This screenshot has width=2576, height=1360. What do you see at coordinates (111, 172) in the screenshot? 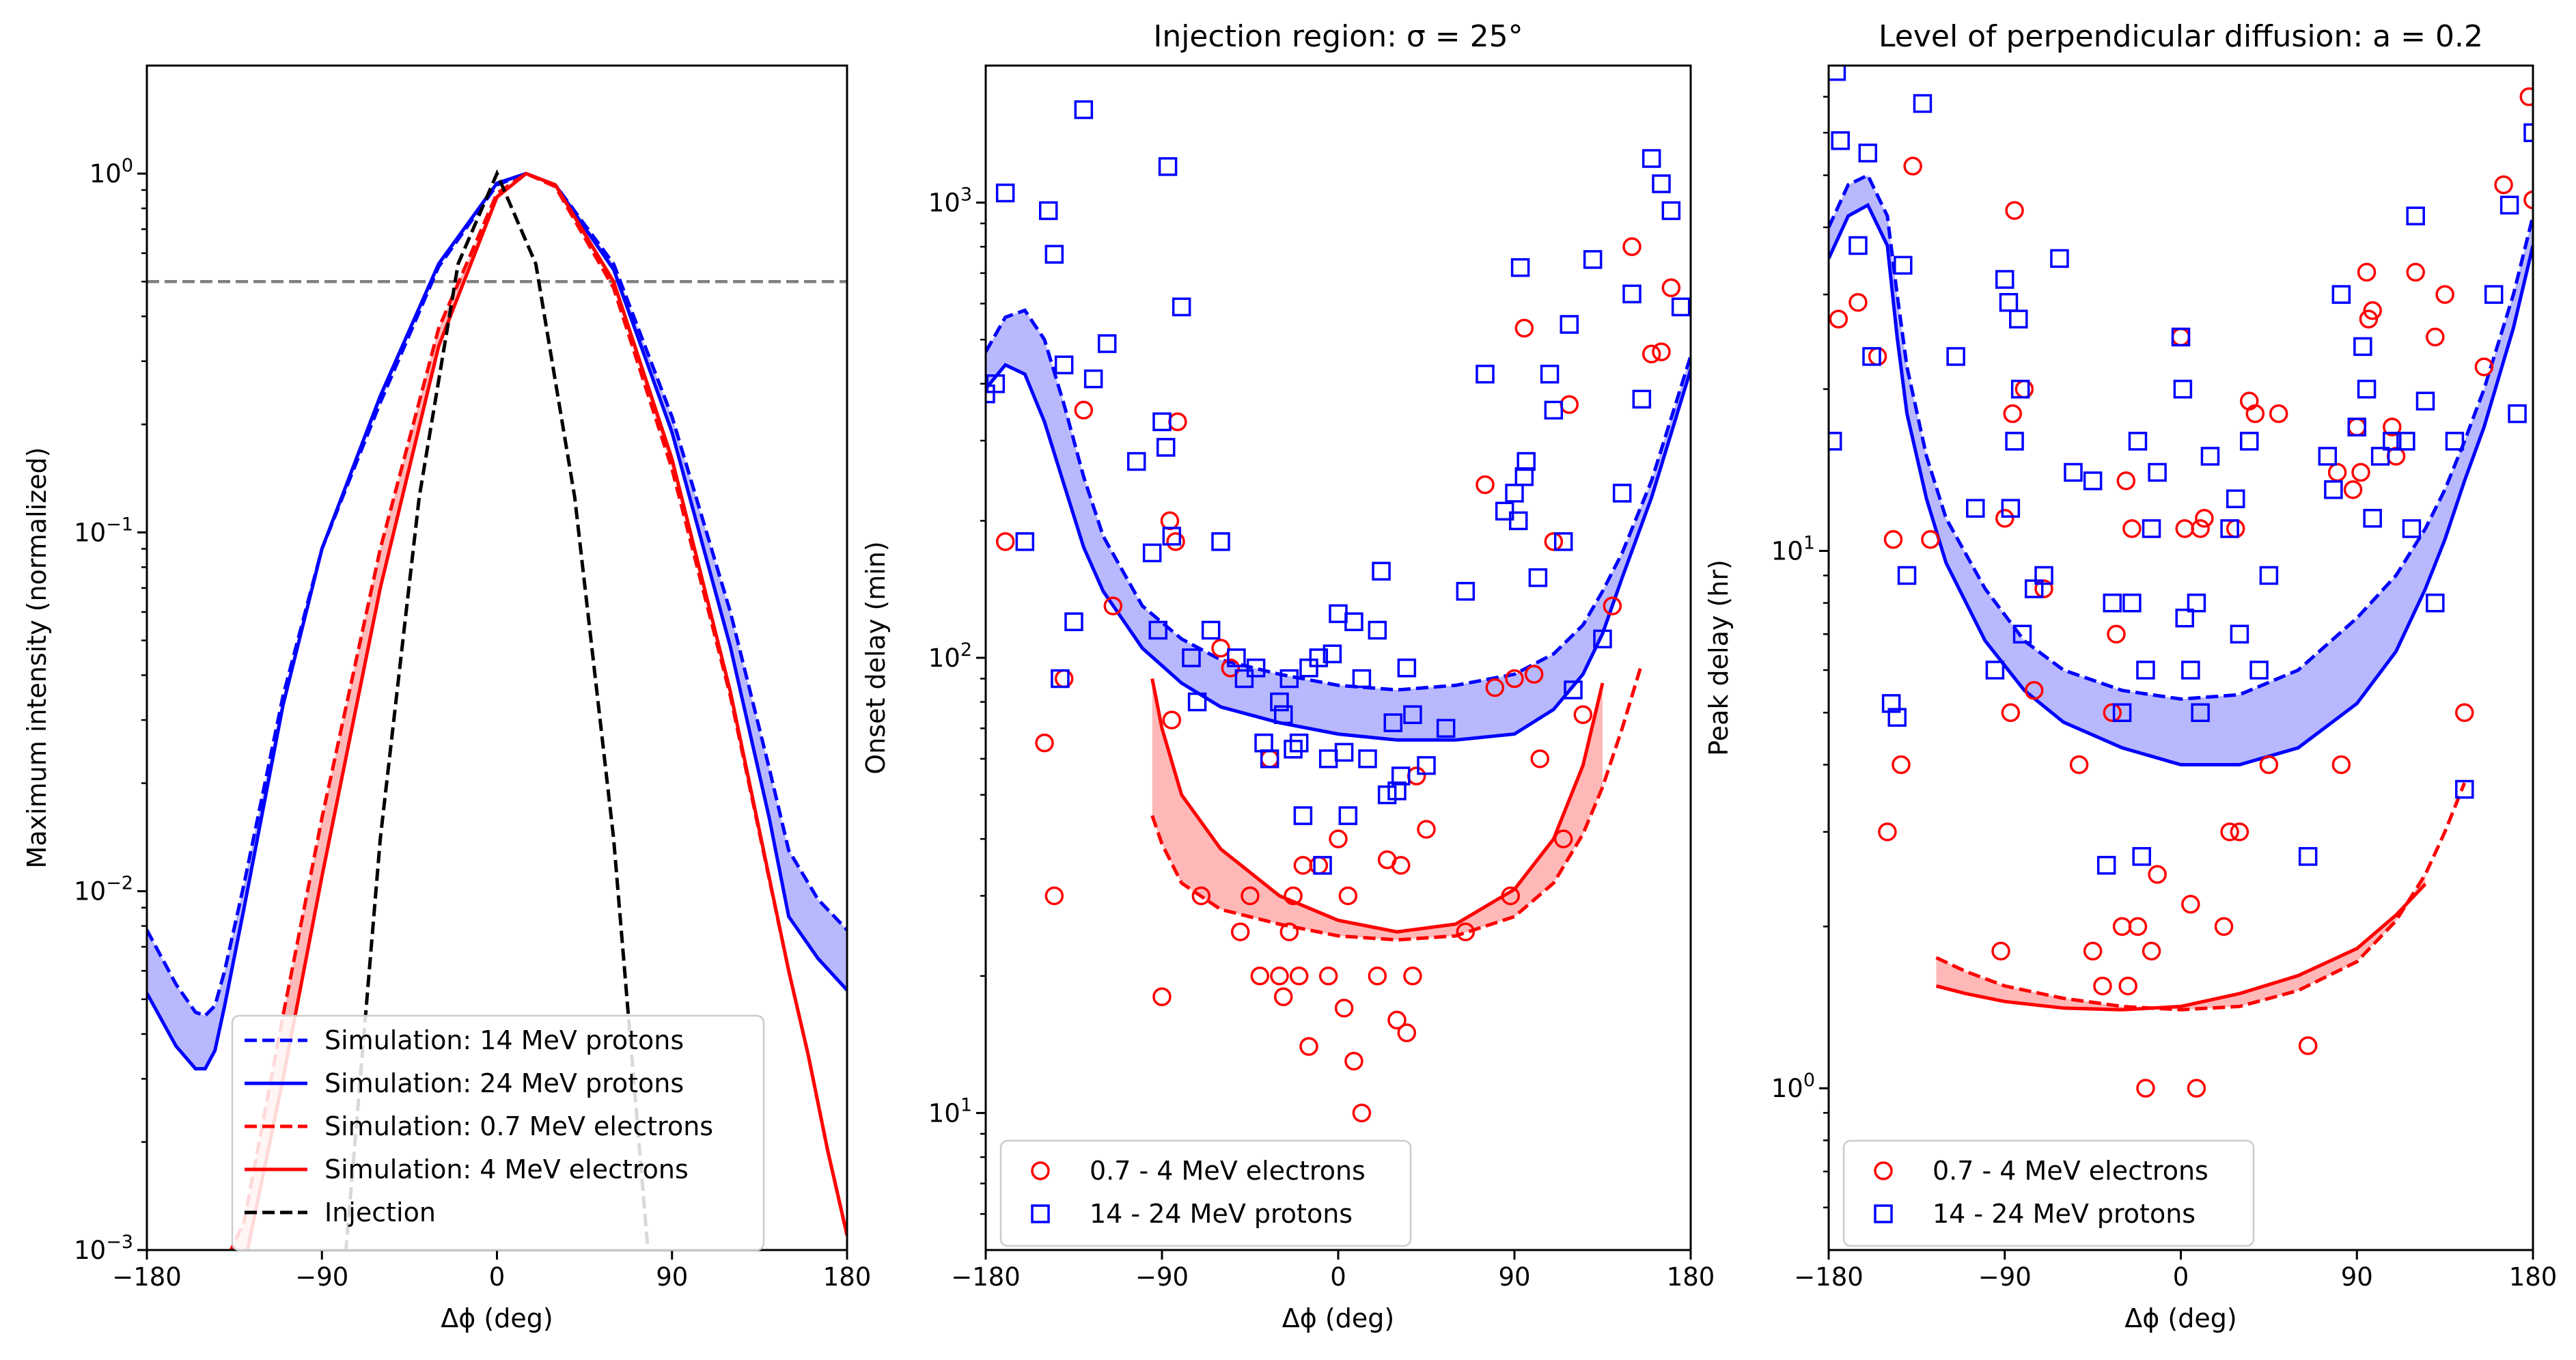
I see `y-tick-label: 10⁰` at bounding box center [111, 172].